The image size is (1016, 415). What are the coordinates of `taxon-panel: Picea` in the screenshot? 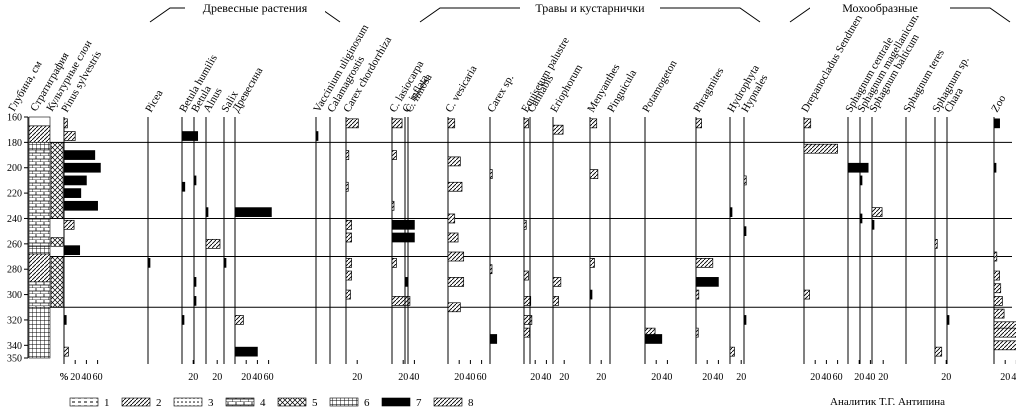 It's located at (154, 226).